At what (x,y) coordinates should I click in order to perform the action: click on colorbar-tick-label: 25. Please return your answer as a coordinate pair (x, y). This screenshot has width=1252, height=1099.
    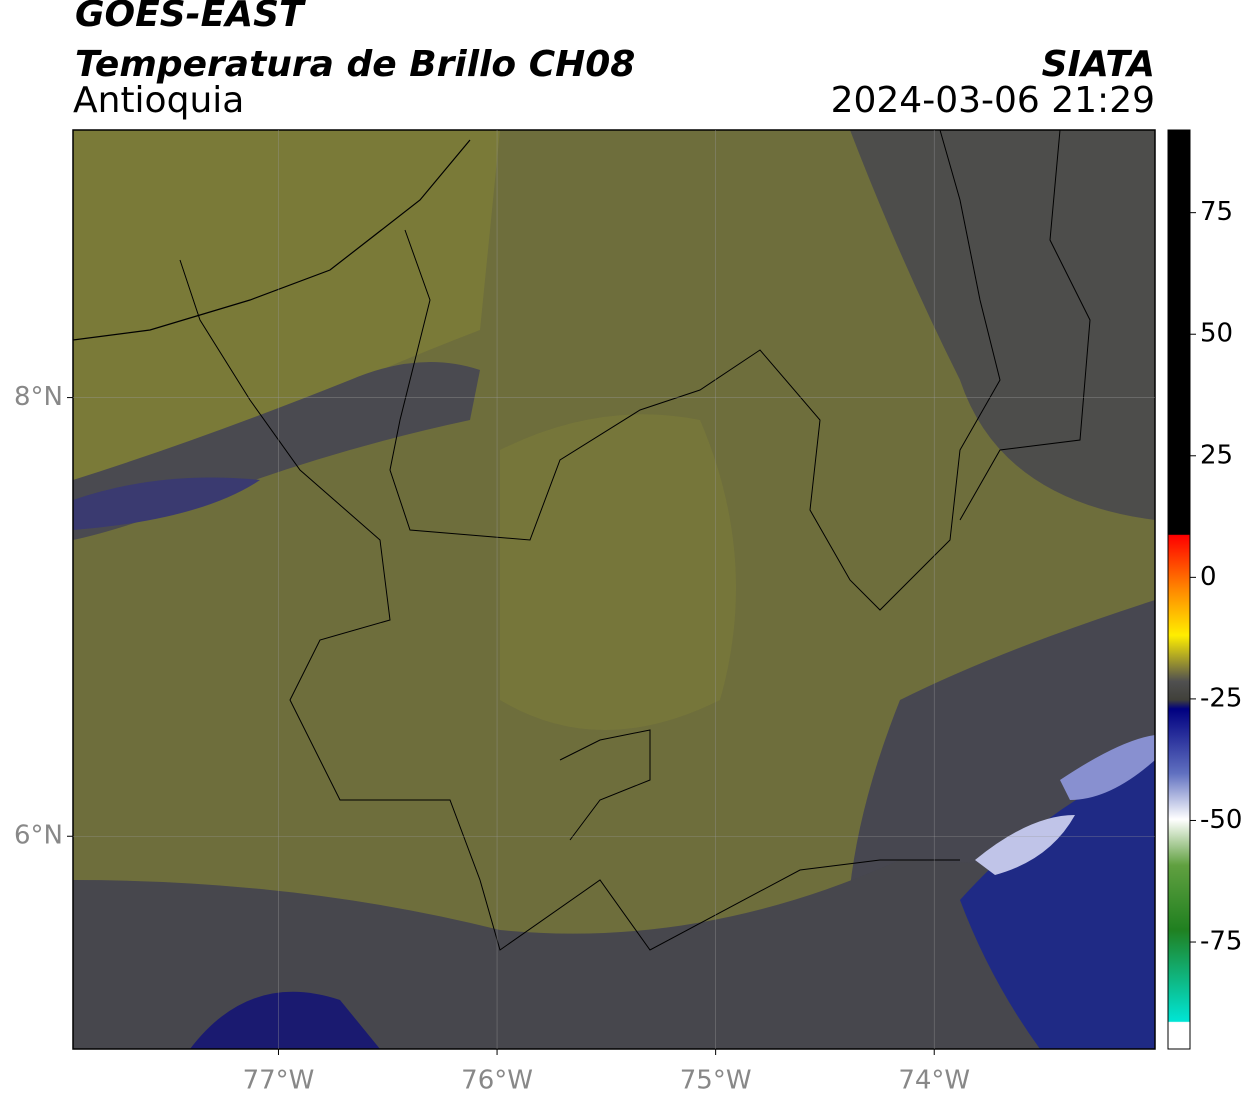
    Looking at the image, I should click on (1216, 455).